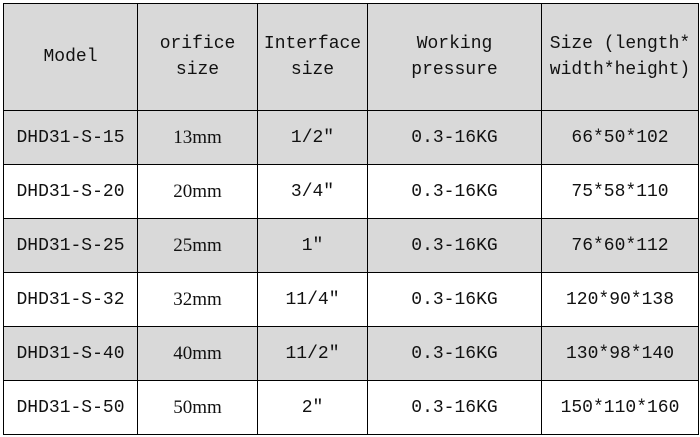 This screenshot has width=700, height=437. Describe the element at coordinates (197, 299) in the screenshot. I see `orifice-cell: 32mm` at that location.